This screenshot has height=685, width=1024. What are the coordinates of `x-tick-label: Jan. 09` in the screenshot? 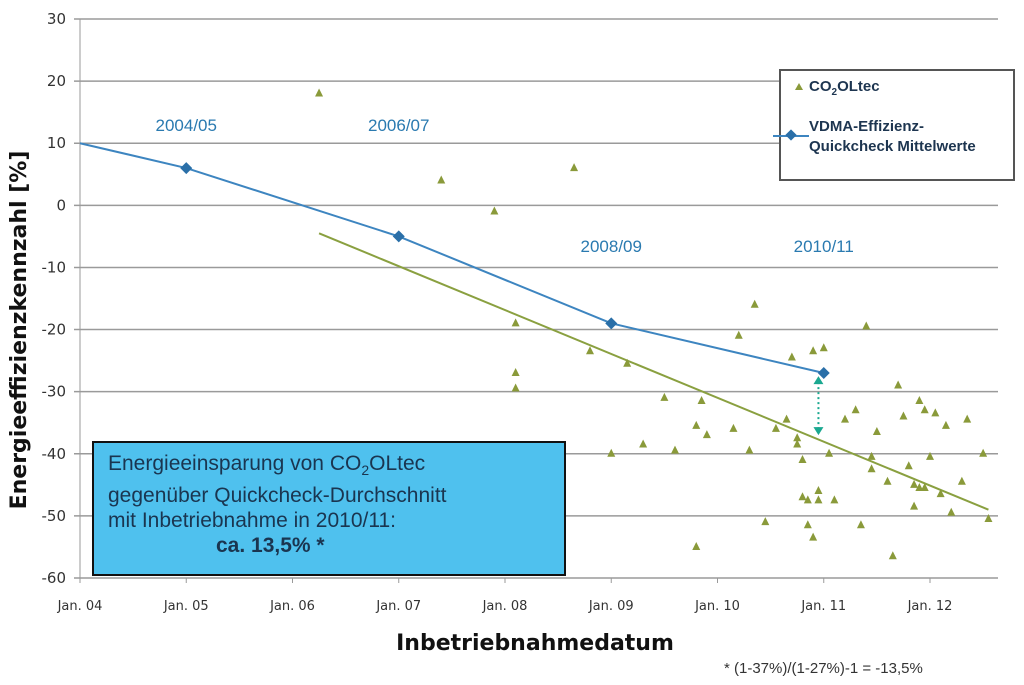 It's located at (611, 606).